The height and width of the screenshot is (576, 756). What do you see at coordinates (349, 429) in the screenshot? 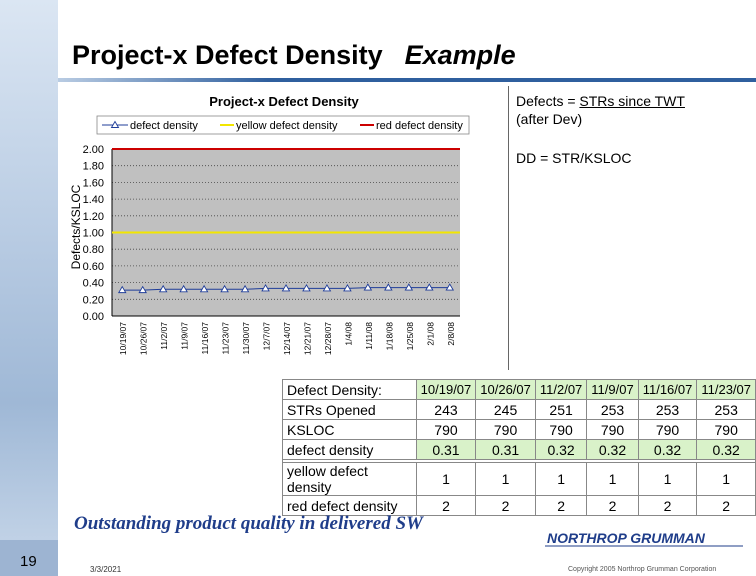
I see `row-label: KSLOC` at bounding box center [349, 429].